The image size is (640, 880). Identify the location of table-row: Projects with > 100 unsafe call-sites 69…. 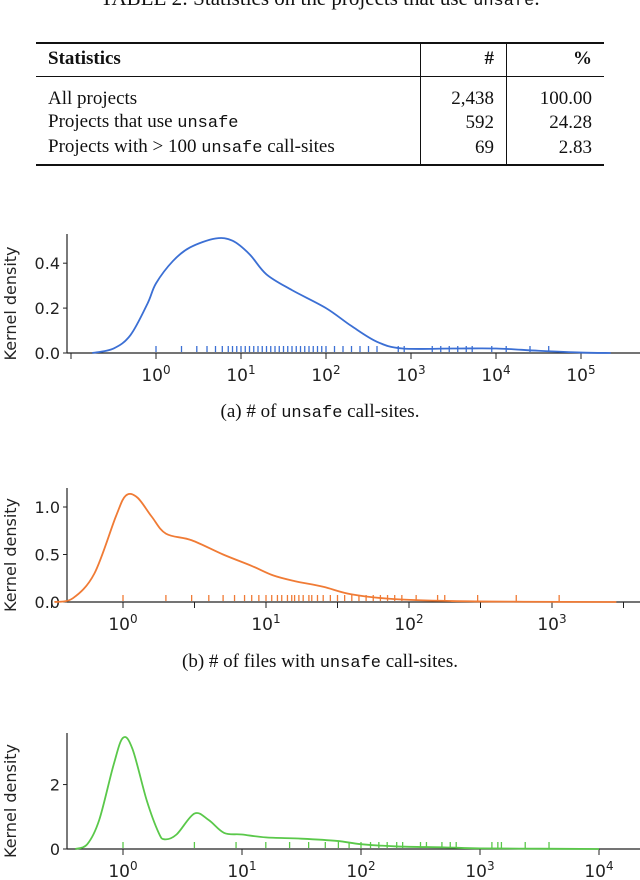
(320, 150).